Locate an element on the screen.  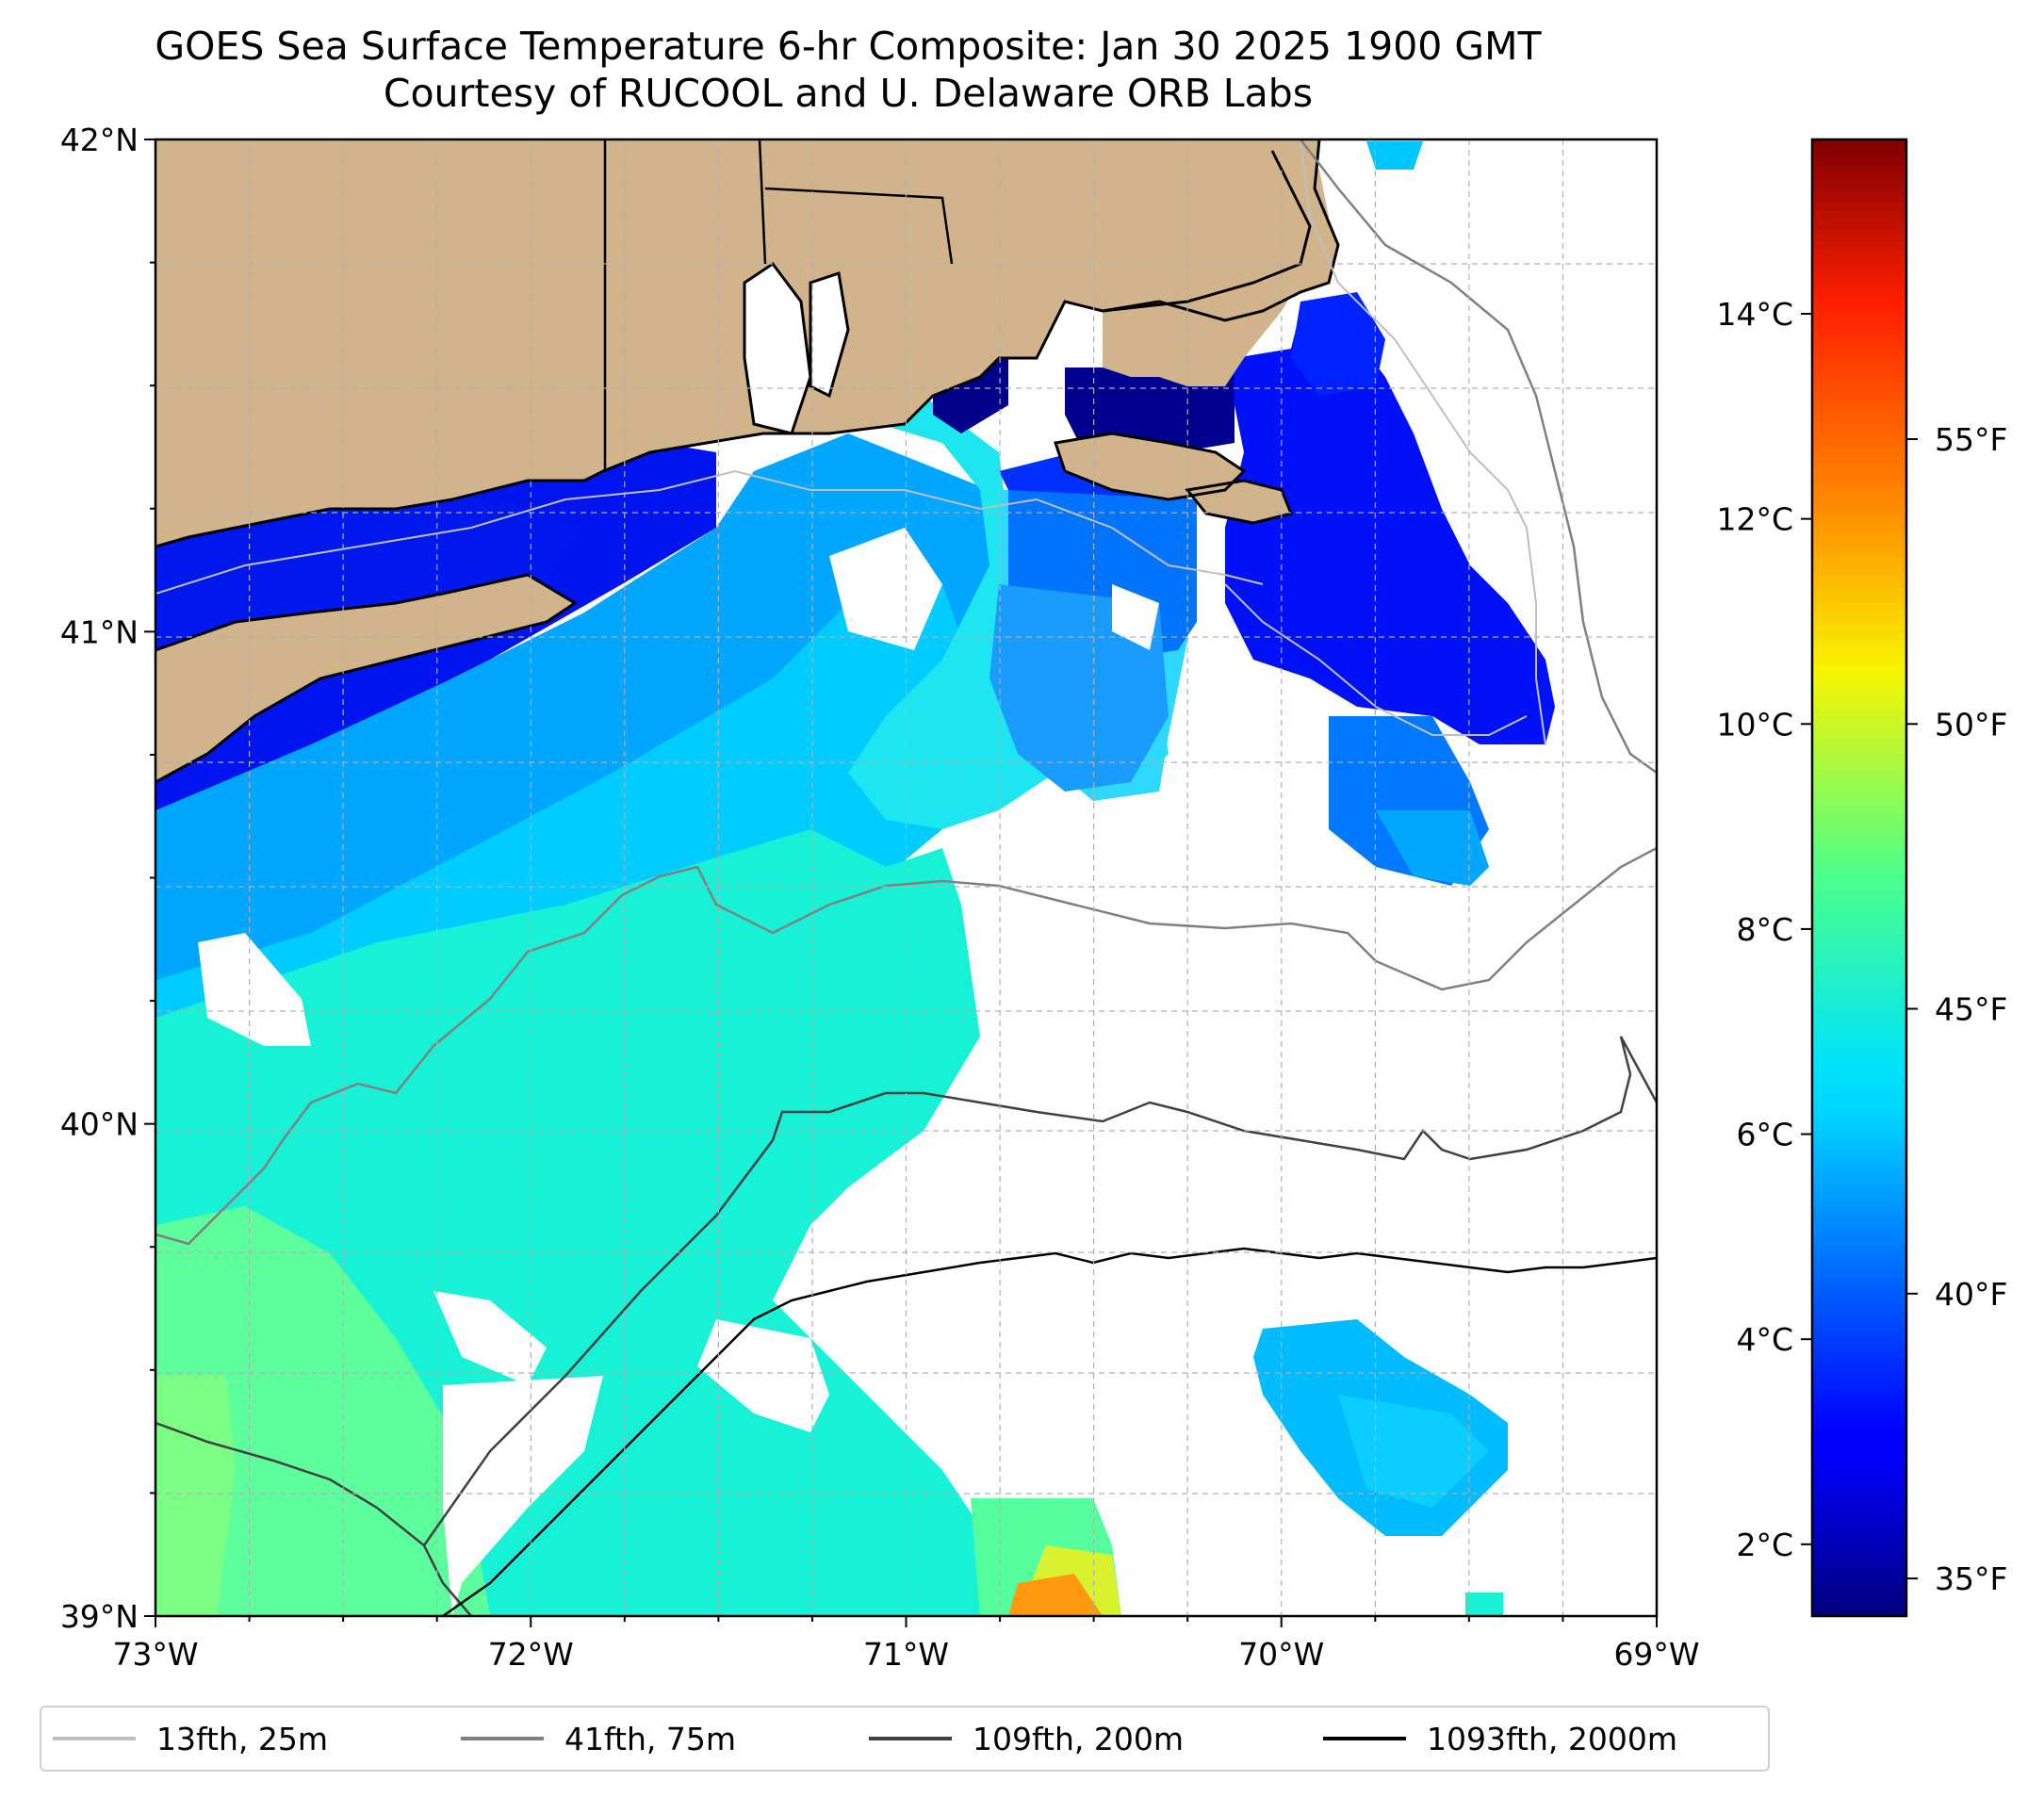
legend-swatch-75m is located at coordinates (503, 1738).